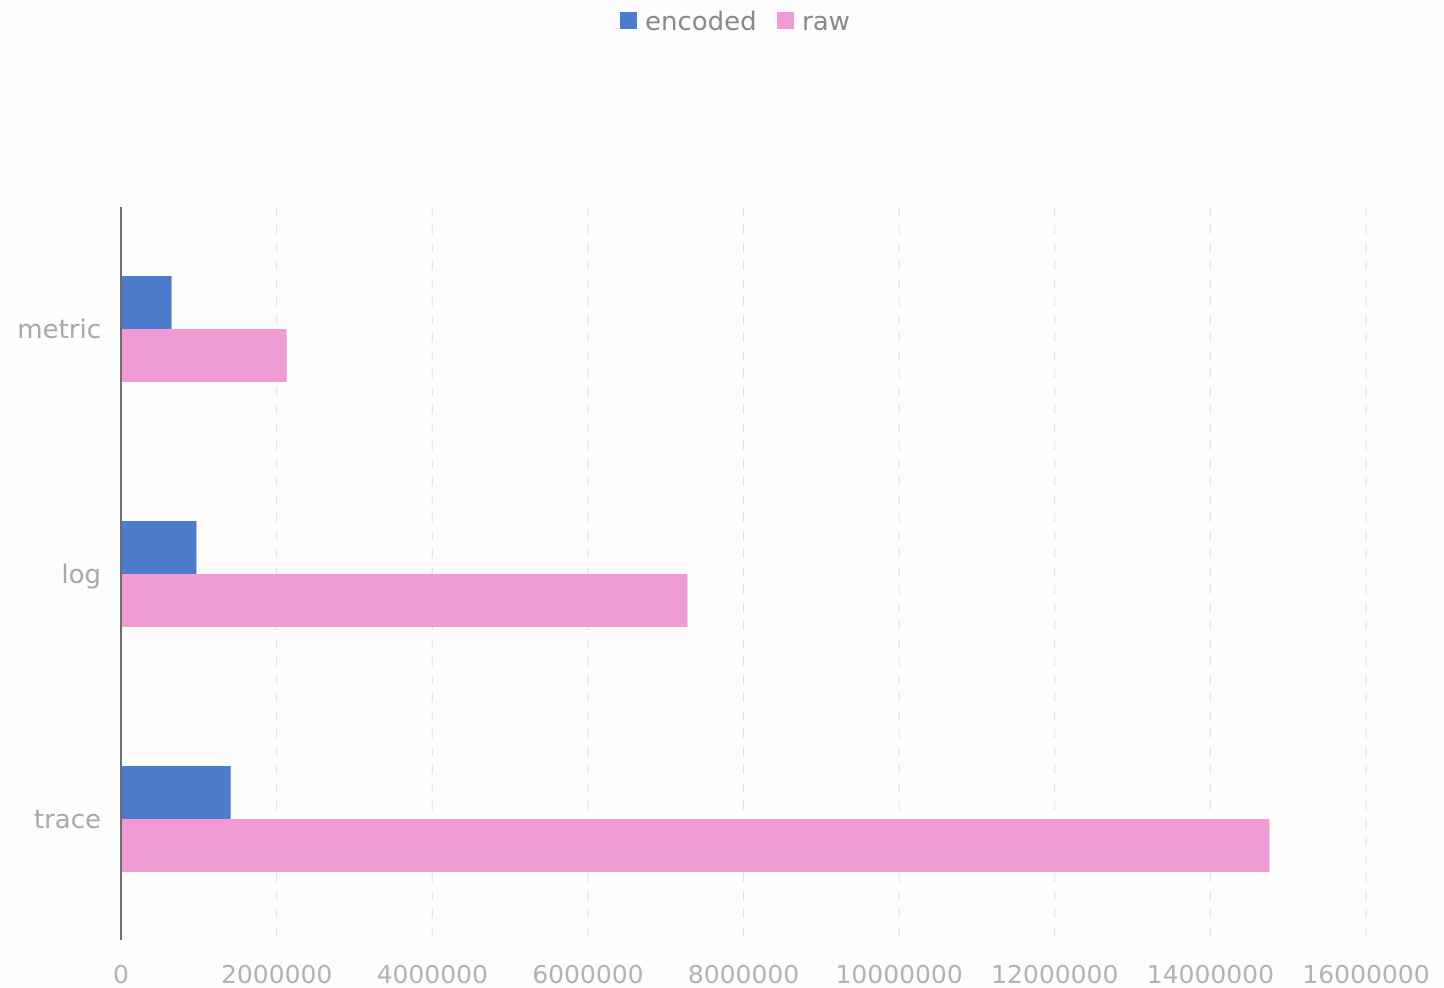  Describe the element at coordinates (1210, 974) in the screenshot. I see `x-tick-label-7: 14000000` at that location.